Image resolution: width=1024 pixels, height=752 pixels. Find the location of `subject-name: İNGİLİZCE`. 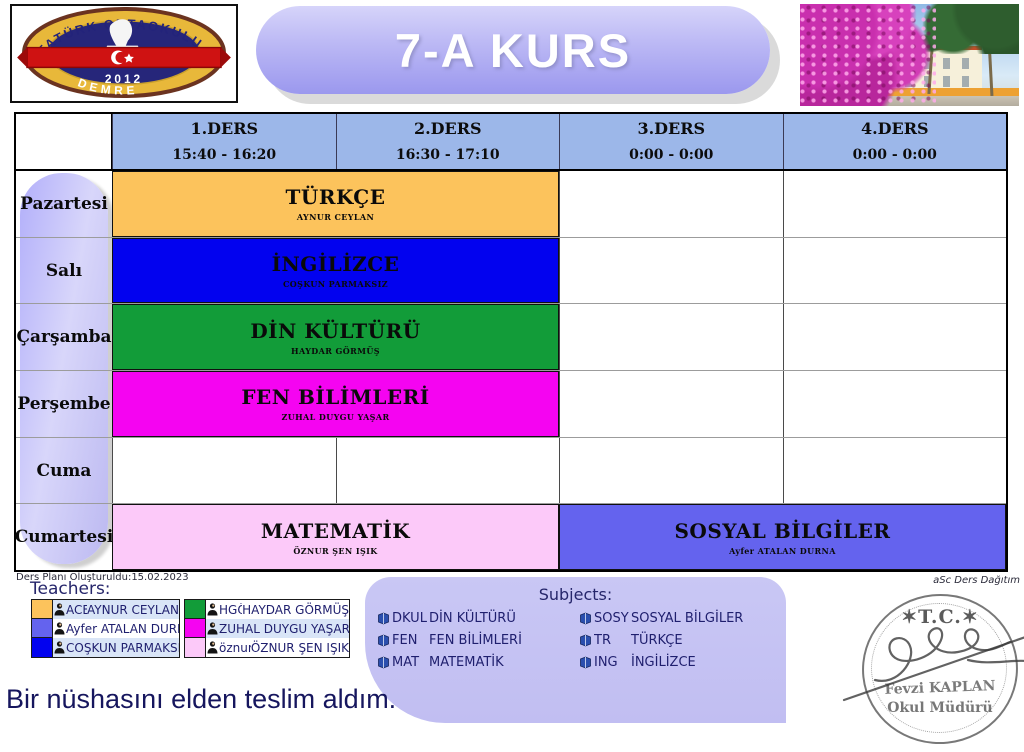

subject-name: İNGİLİZCE is located at coordinates (663, 662).